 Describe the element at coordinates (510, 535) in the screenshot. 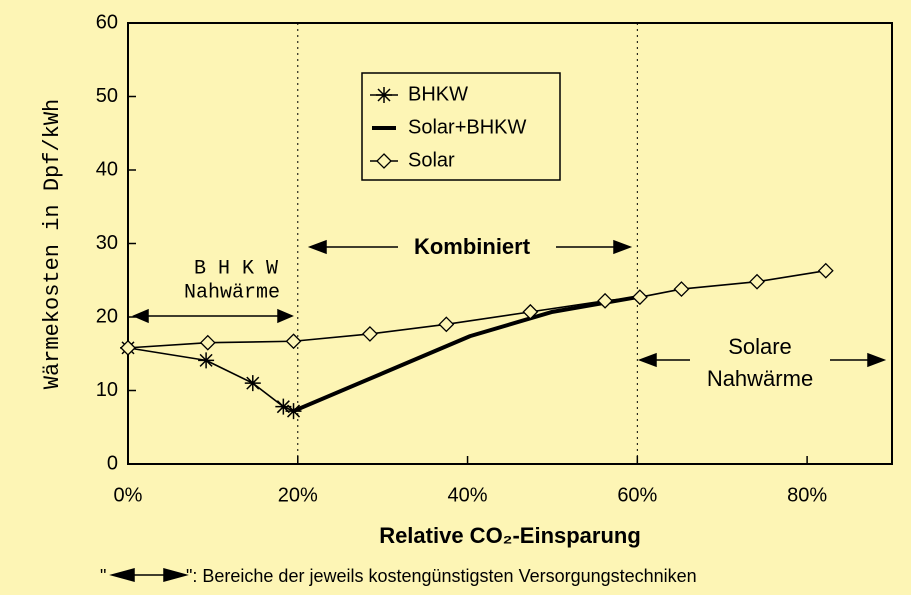

I see `x-axis-label: Relative CO₂-Einsparung` at that location.